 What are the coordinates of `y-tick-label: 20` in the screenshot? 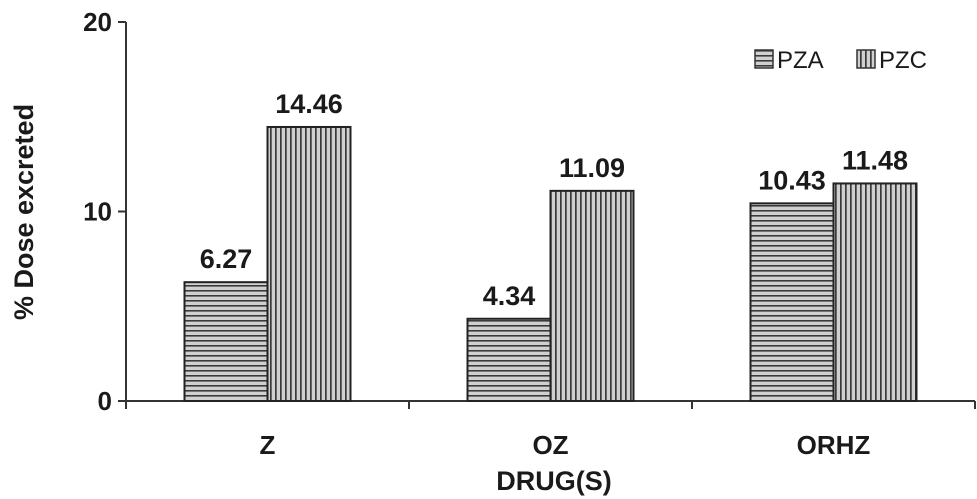 It's located at (97, 22).